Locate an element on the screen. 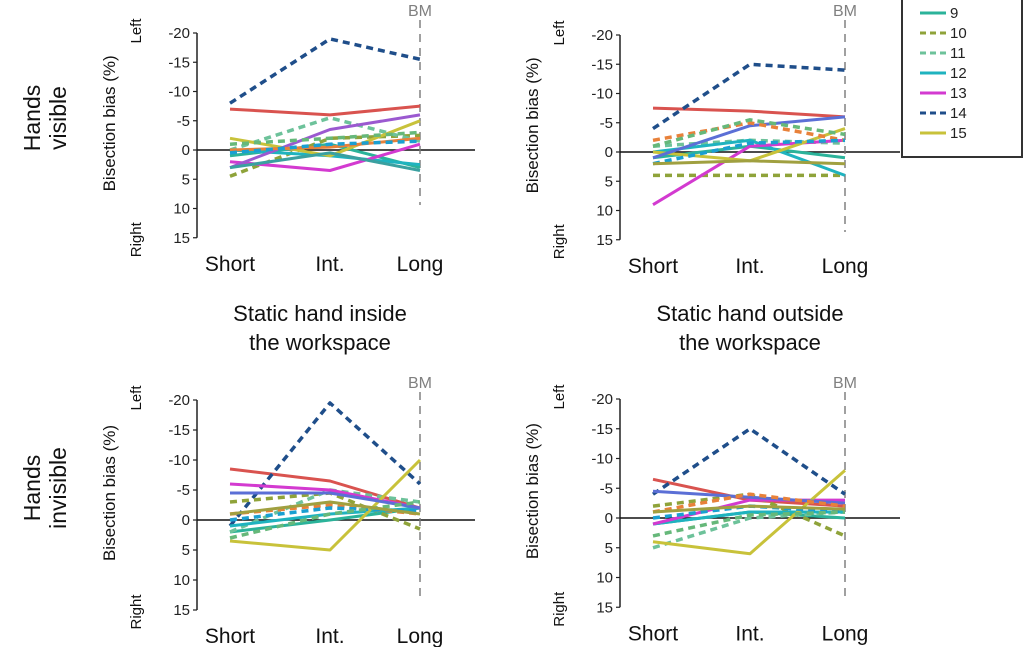  legend: 9 10 11 12 13 14 15 is located at coordinates (962, 79).